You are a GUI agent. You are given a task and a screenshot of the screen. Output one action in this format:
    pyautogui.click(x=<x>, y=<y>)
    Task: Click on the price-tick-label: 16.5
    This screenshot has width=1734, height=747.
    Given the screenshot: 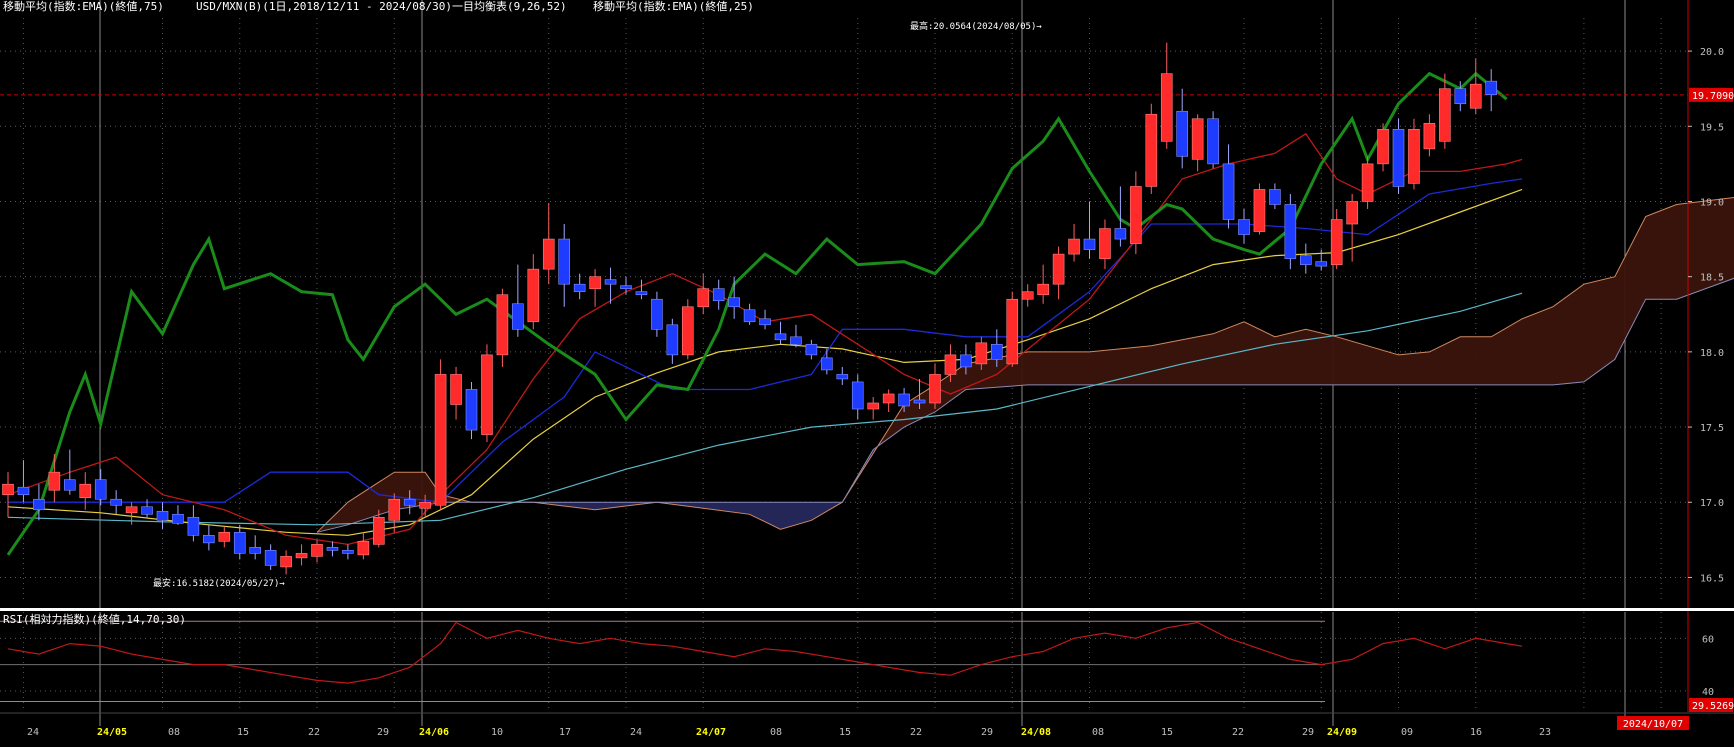 What is the action you would take?
    pyautogui.click(x=1712, y=578)
    